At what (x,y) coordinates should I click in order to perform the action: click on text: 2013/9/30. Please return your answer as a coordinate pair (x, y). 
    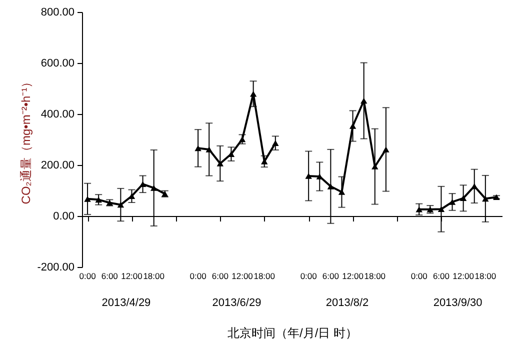
    Looking at the image, I should click on (457, 303).